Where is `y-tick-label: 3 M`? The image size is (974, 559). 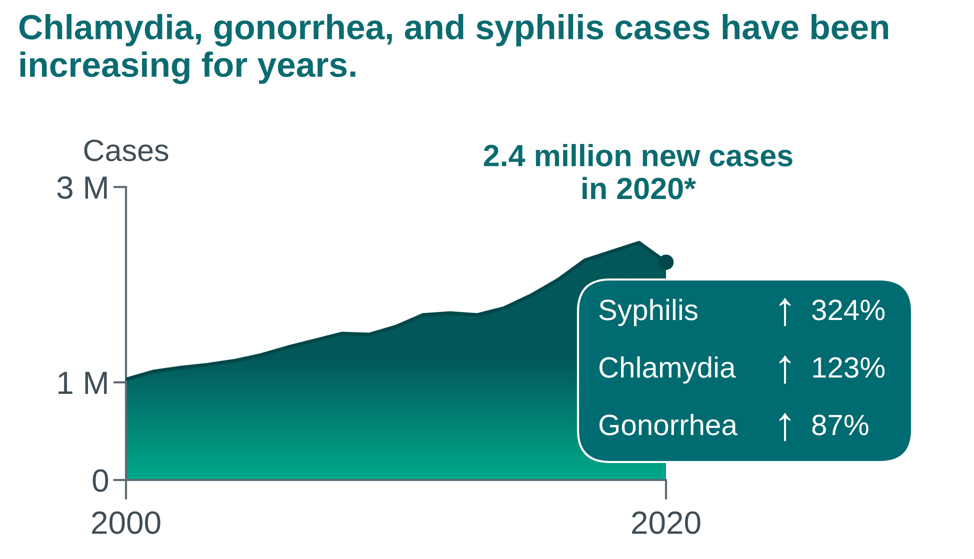 y-tick-label: 3 M is located at coordinates (82, 187).